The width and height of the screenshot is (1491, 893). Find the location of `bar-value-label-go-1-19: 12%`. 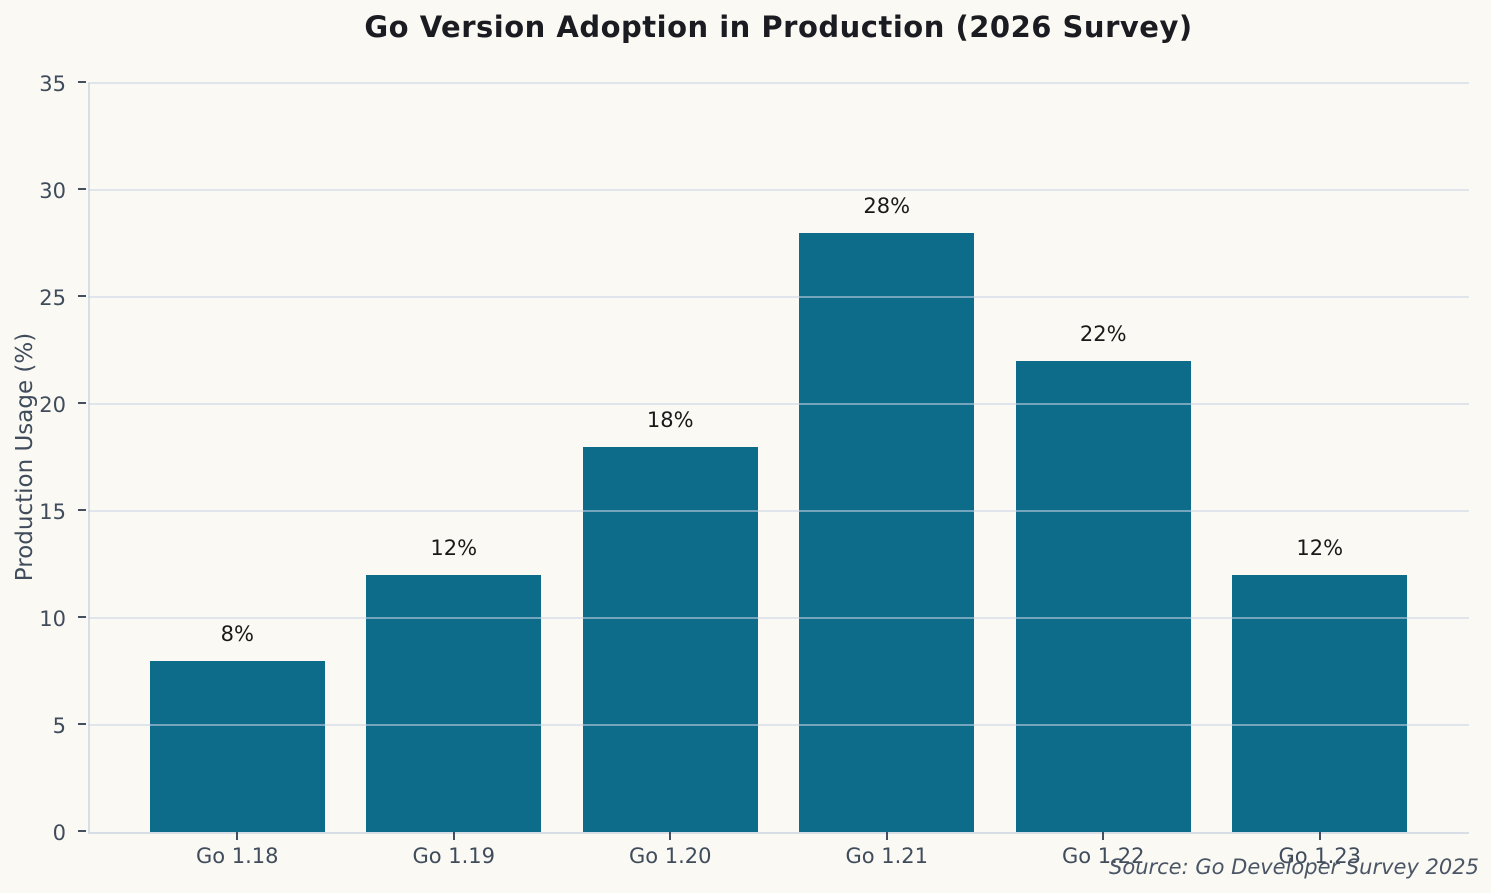

bar-value-label-go-1-19: 12% is located at coordinates (454, 548).